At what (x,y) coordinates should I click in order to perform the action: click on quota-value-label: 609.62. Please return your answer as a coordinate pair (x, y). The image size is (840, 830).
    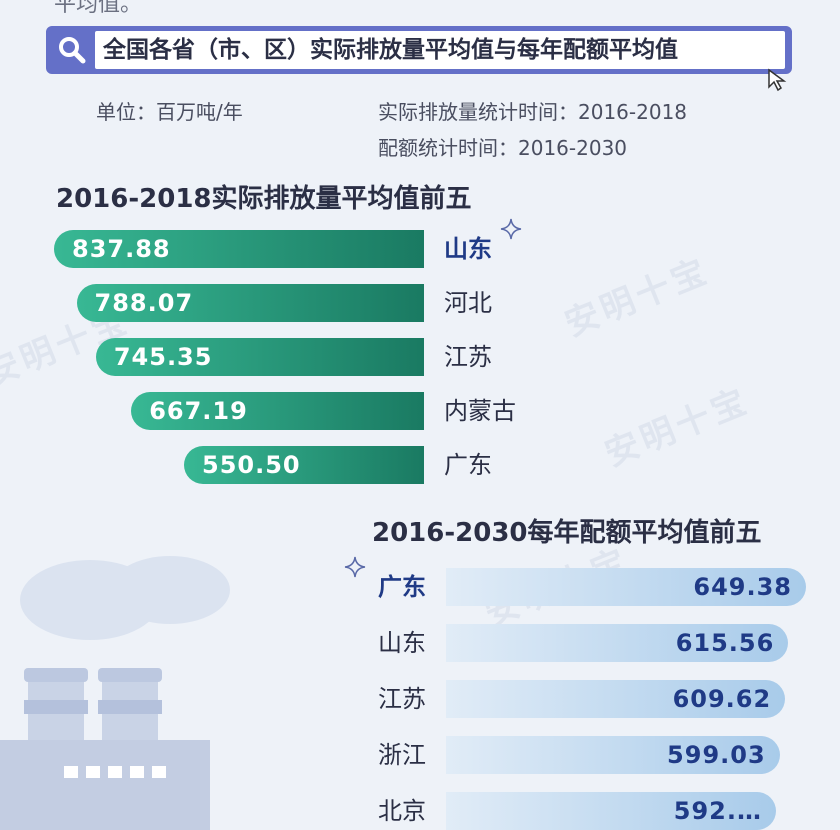
    Looking at the image, I should click on (722, 699).